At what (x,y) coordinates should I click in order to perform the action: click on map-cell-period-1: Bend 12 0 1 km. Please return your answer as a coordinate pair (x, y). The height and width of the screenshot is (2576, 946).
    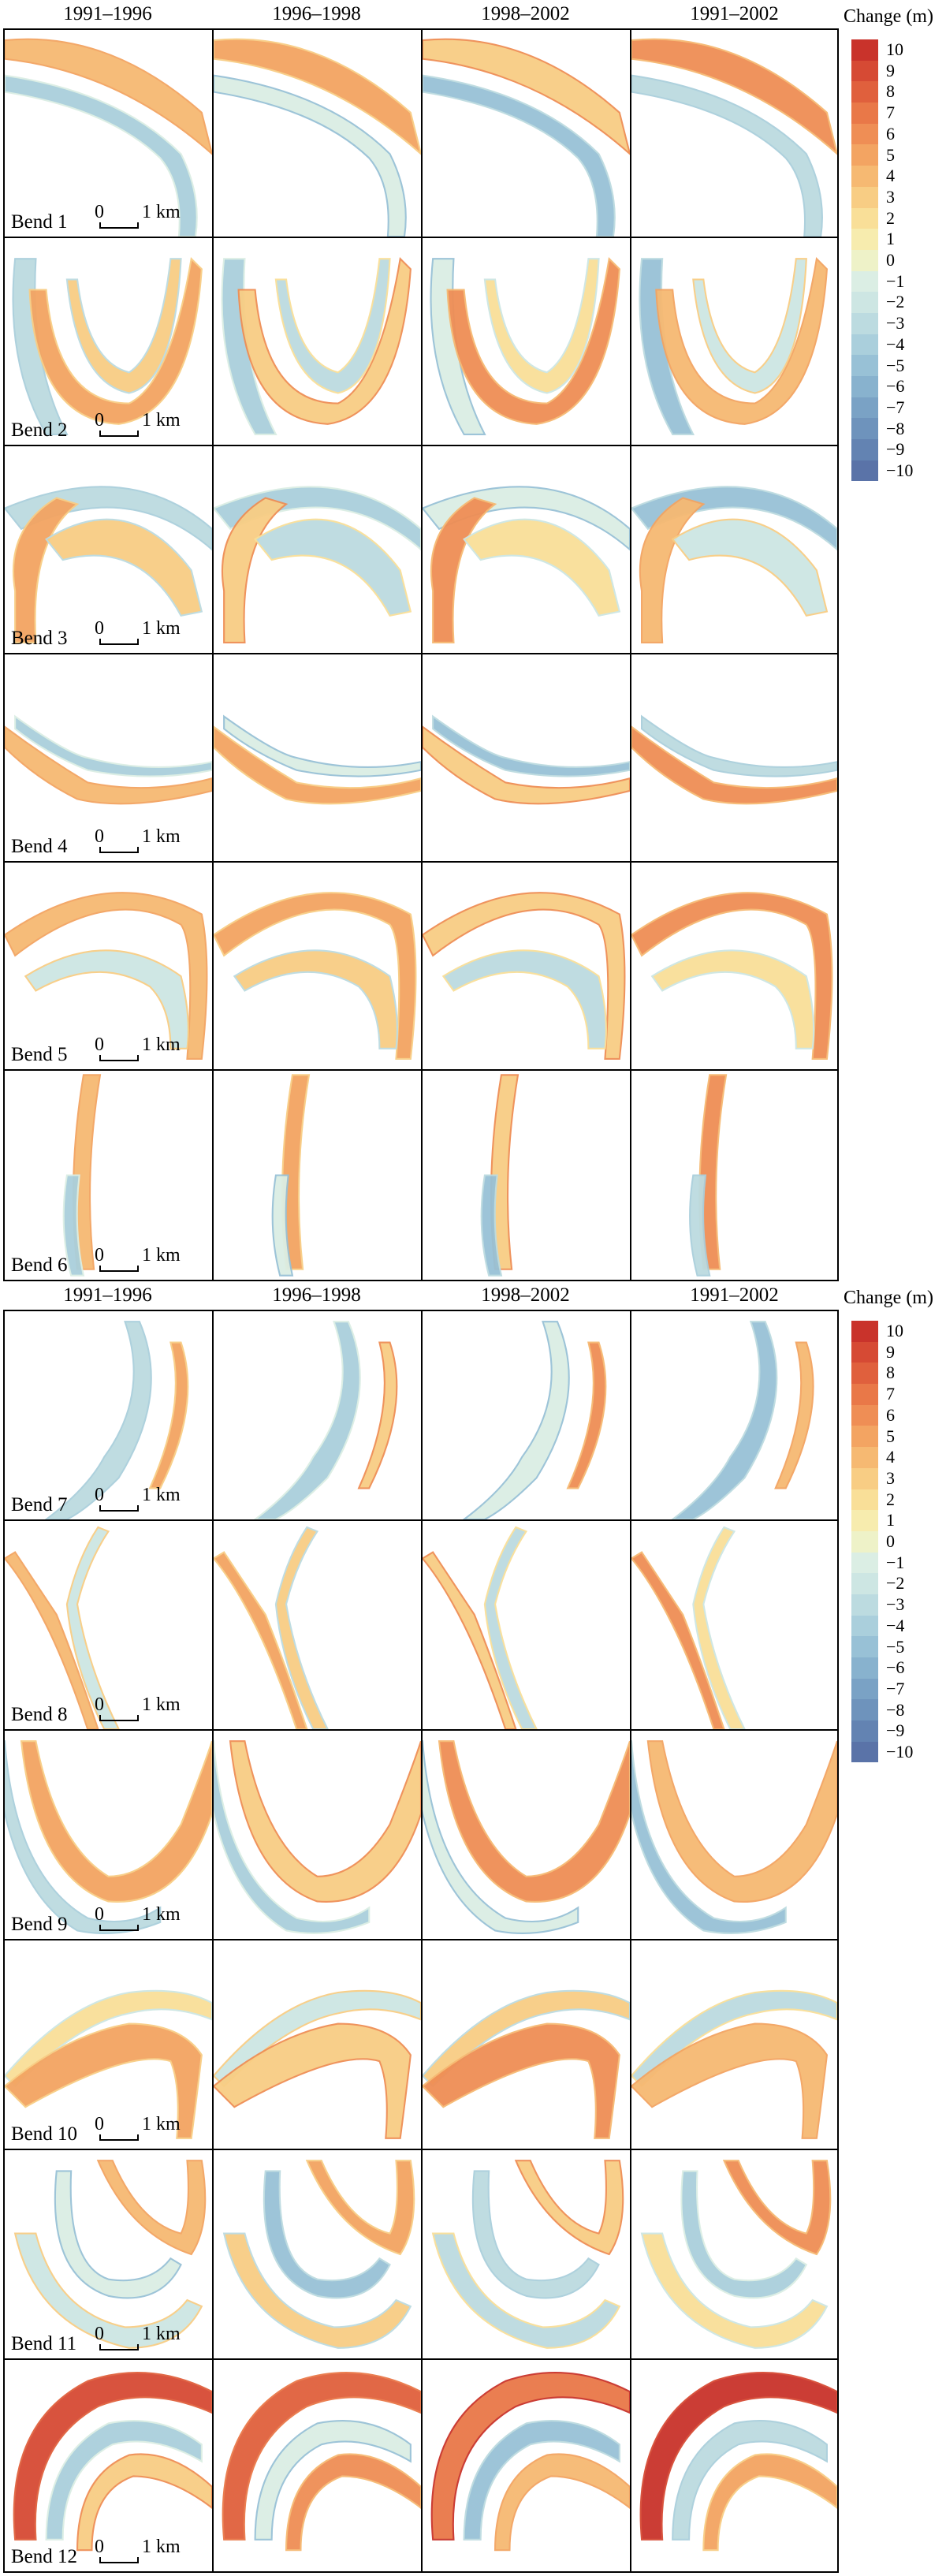
    Looking at the image, I should click on (109, 2465).